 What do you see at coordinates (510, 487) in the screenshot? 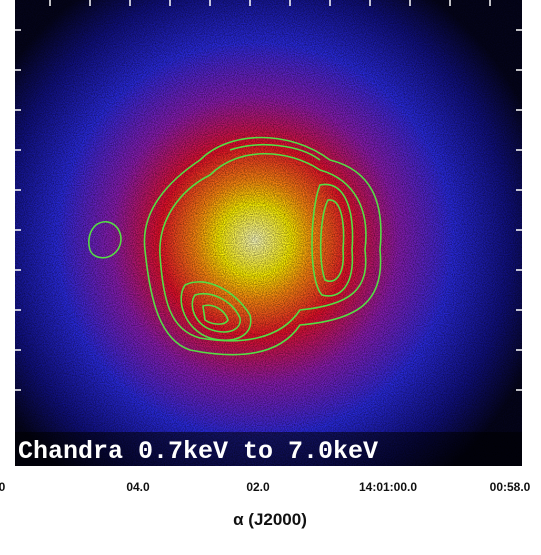
I see `x-tick-label: 00:58.0` at bounding box center [510, 487].